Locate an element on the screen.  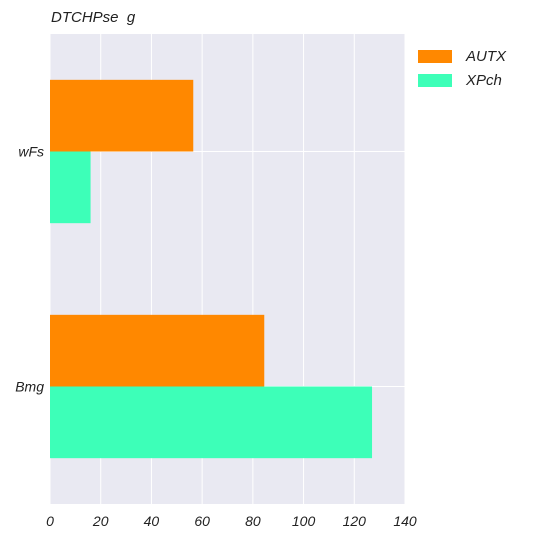
y-tick-labels: wFs Bmg is located at coordinates (29, 269).